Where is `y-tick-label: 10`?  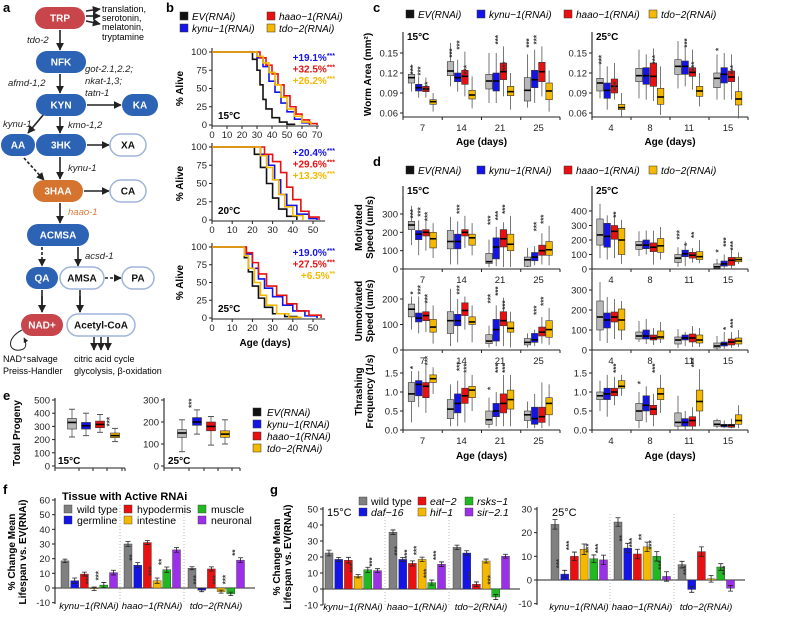 y-tick-label: 10 is located at coordinates (312, 574).